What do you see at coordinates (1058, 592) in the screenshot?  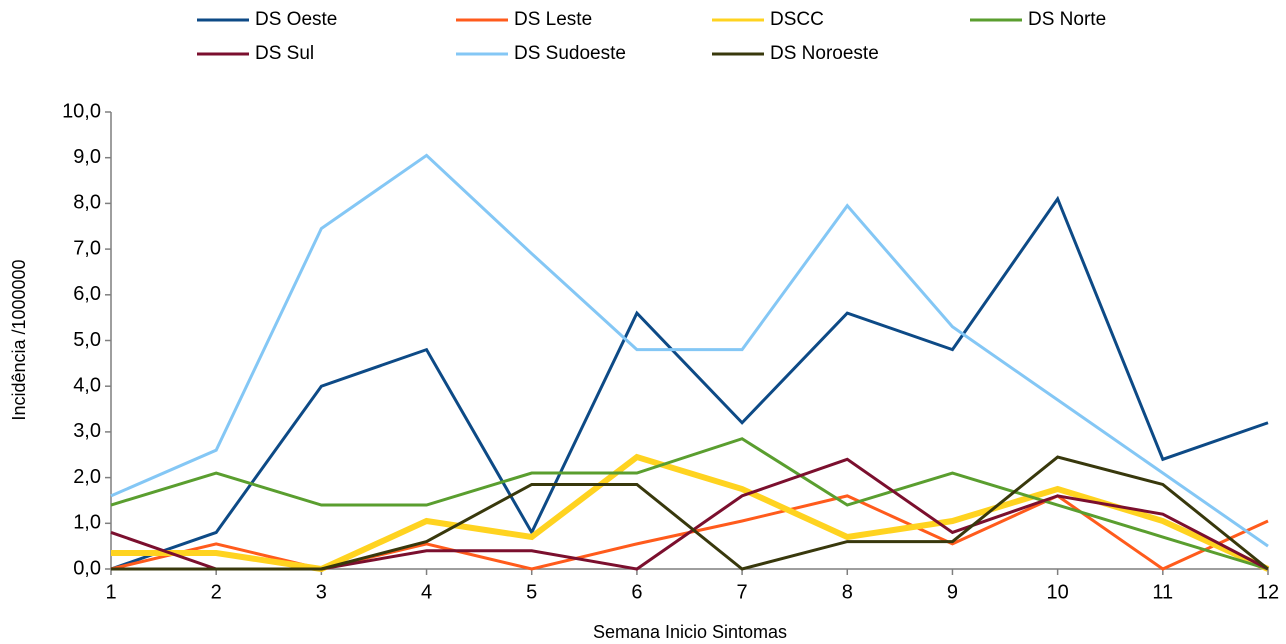 I see `x-tick-label: 10` at bounding box center [1058, 592].